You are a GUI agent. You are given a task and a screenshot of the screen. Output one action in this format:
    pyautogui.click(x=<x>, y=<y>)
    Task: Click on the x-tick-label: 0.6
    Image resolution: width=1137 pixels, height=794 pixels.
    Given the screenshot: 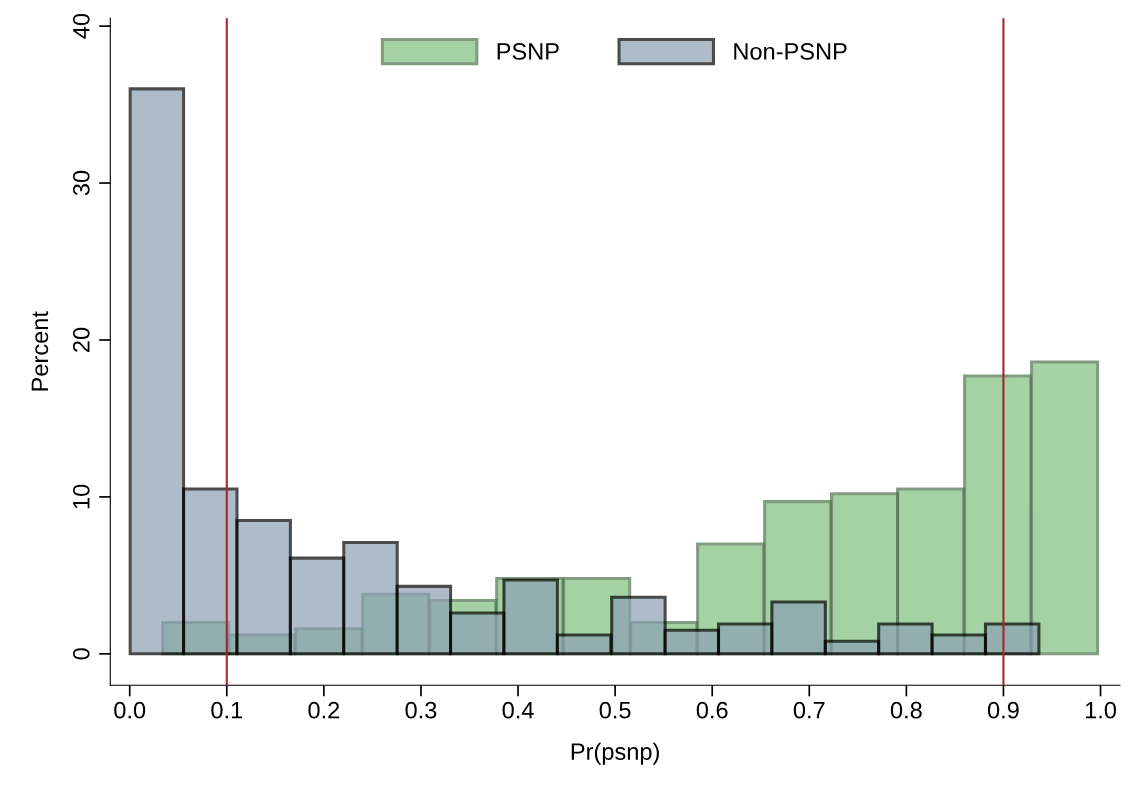 What is the action you would take?
    pyautogui.click(x=712, y=710)
    